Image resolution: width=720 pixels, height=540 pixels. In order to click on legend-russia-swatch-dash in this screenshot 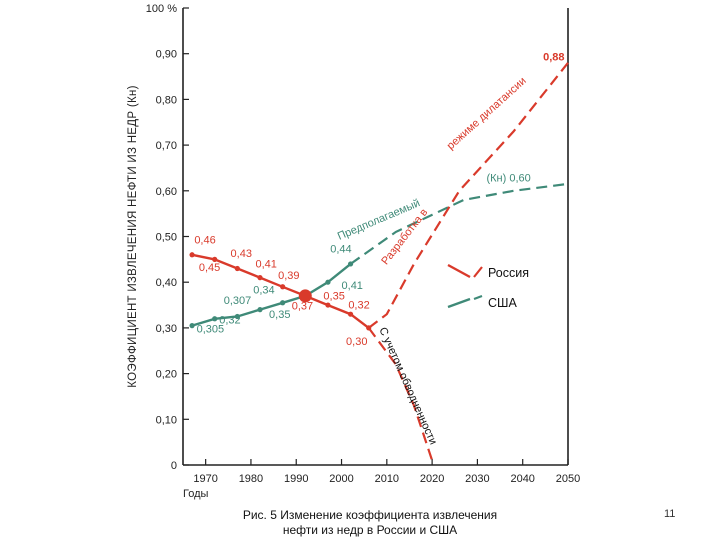, I will do `click(478, 272)`.